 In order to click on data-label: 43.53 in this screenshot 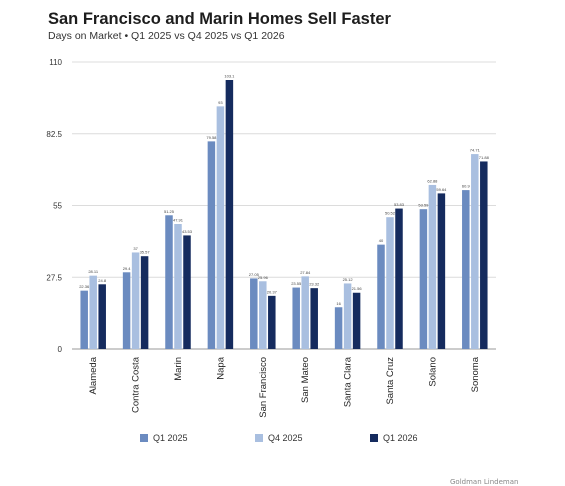, I will do `click(187, 231)`.